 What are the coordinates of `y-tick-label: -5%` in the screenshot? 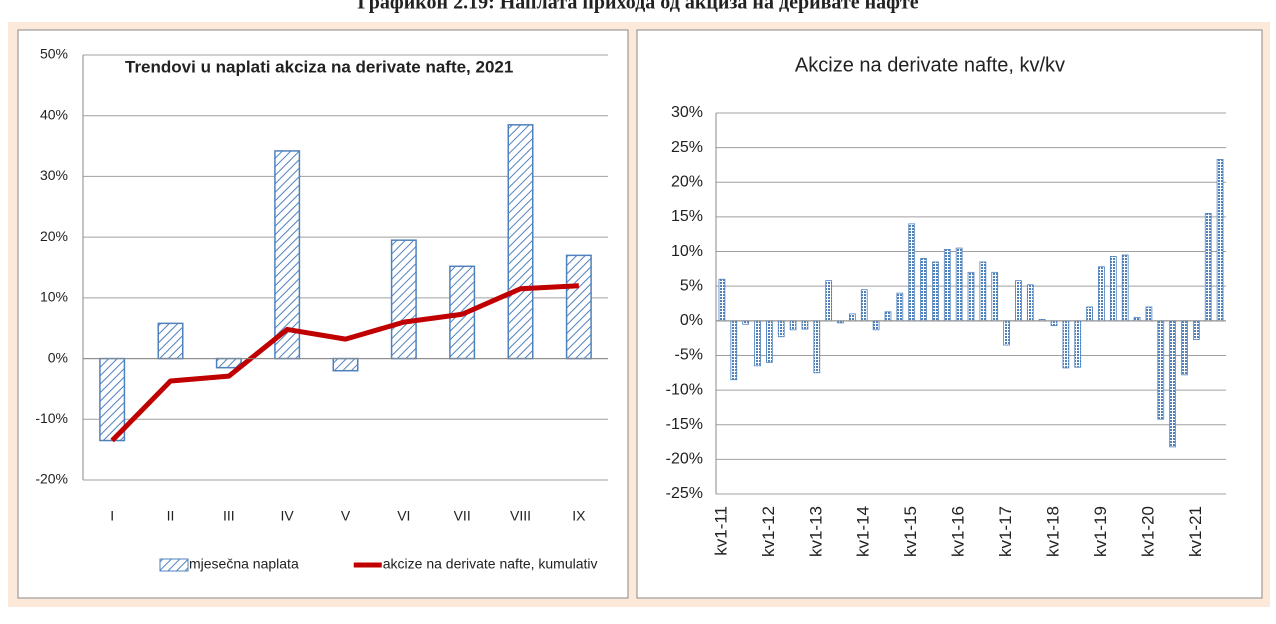 It's located at (689, 355).